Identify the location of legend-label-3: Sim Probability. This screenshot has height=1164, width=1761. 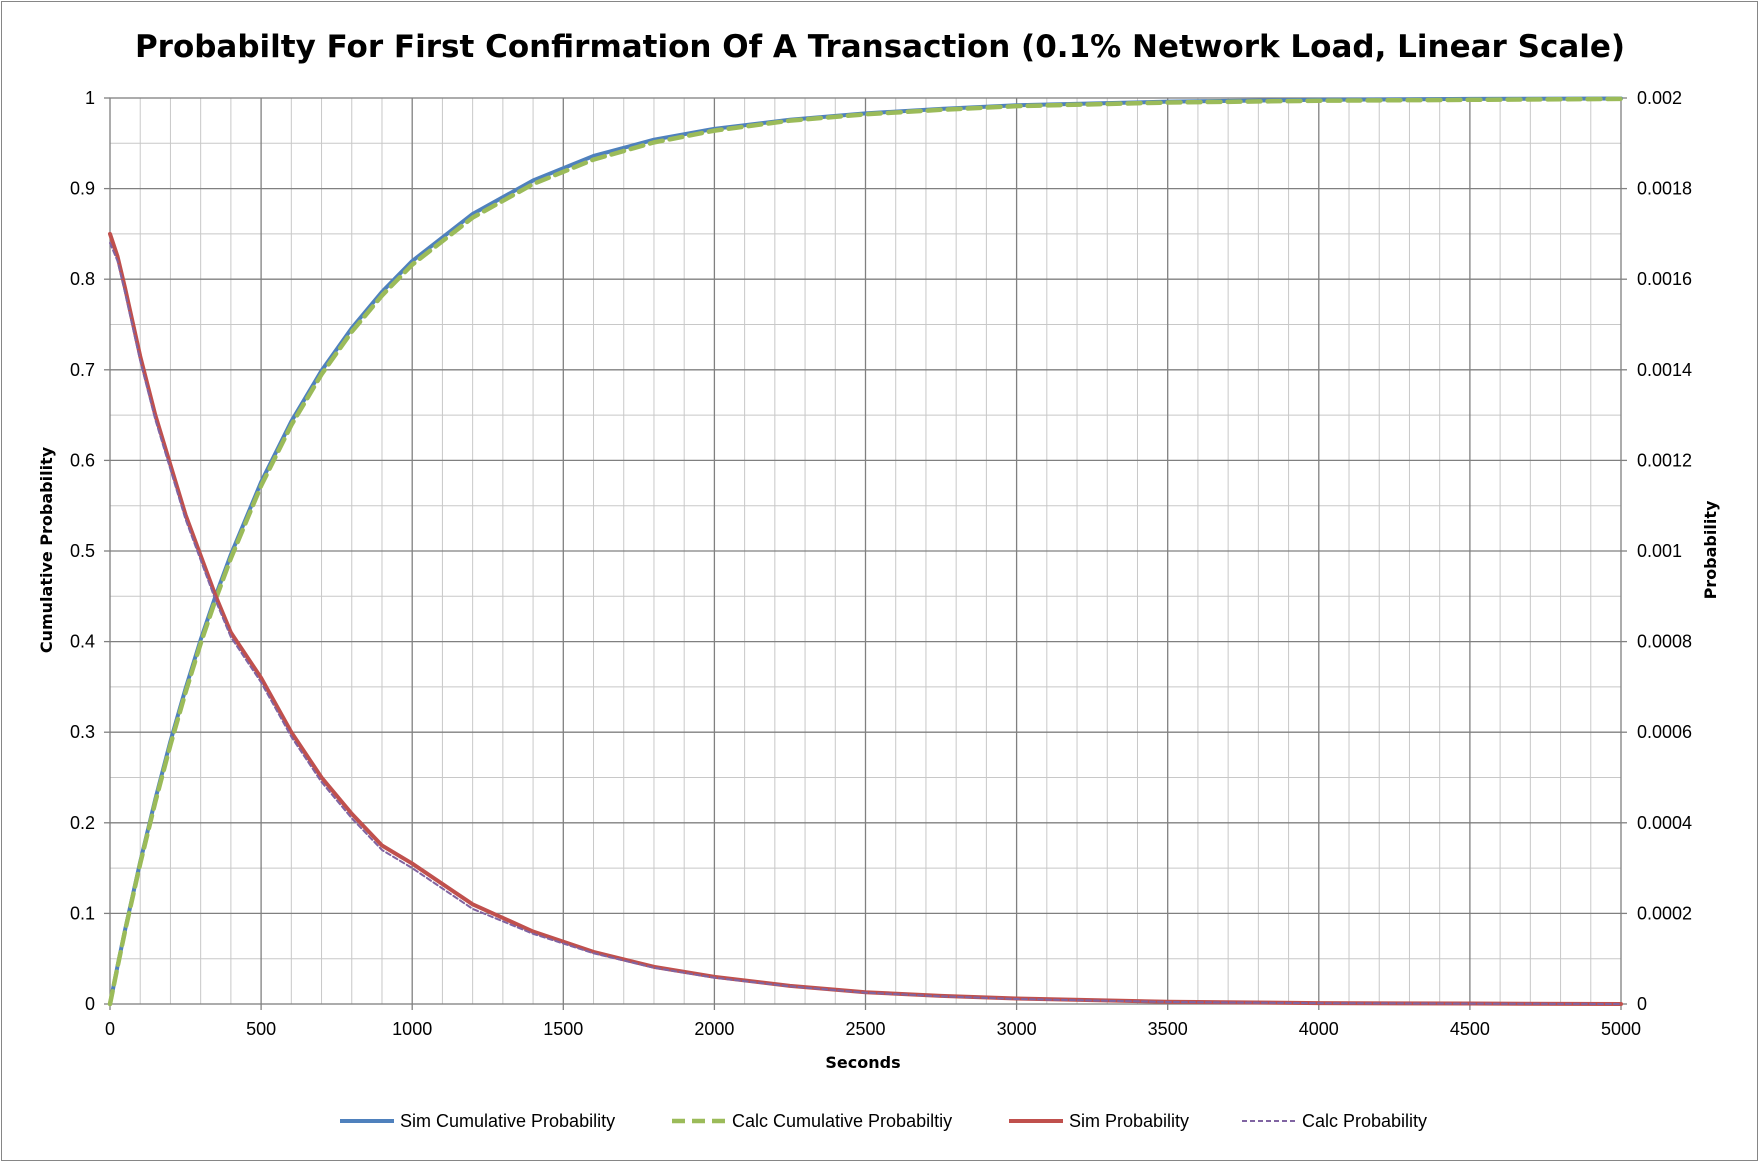
(1129, 1121).